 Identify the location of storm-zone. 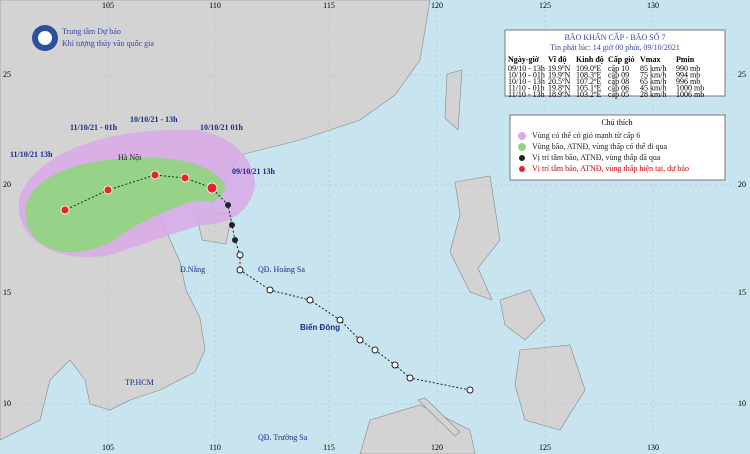
(125, 205).